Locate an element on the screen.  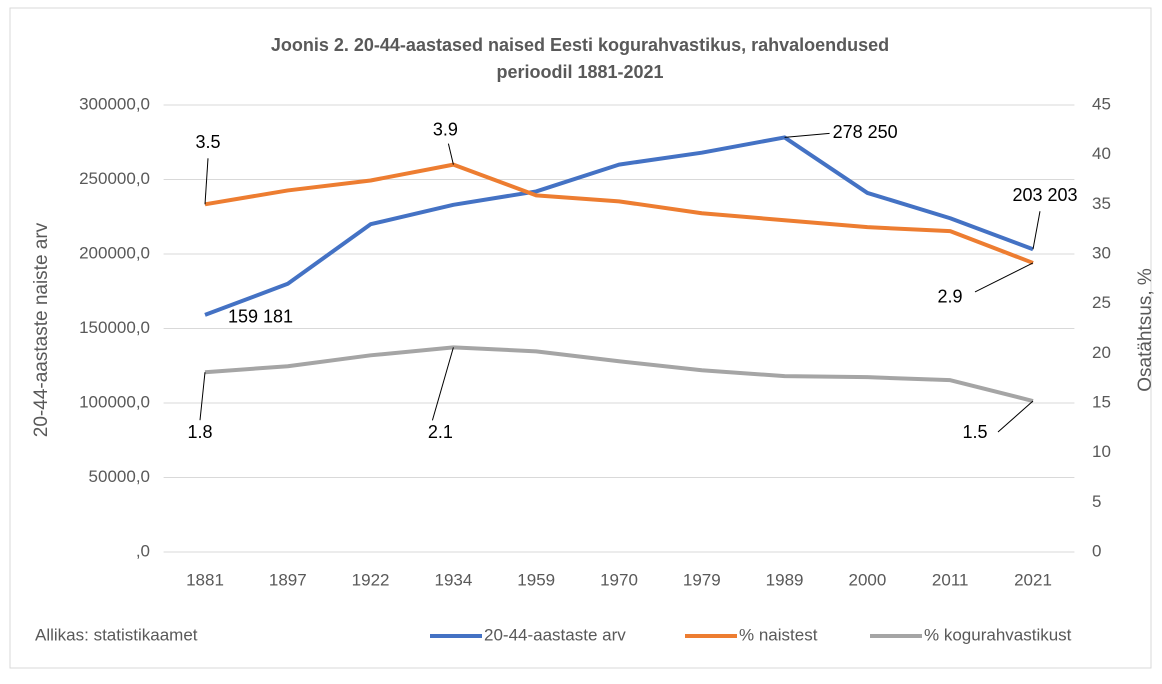
data-label: 3.9 is located at coordinates (445, 129).